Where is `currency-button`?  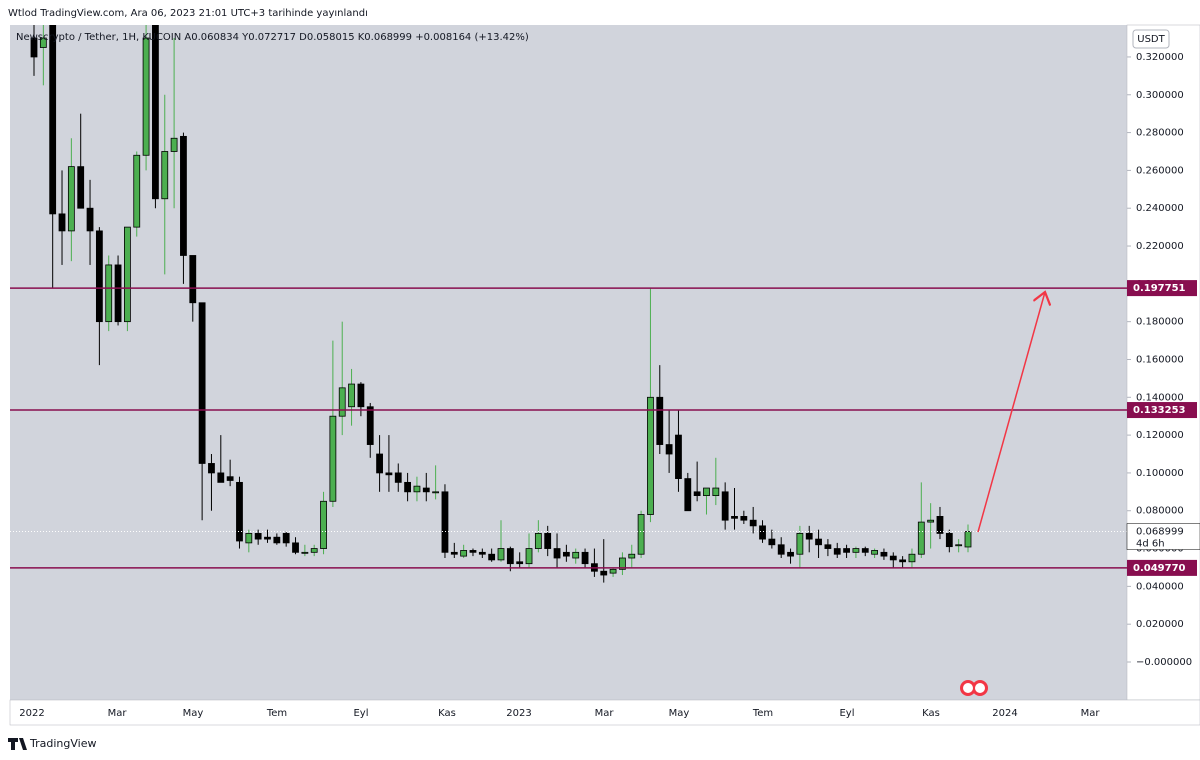
currency-button is located at coordinates (1151, 39).